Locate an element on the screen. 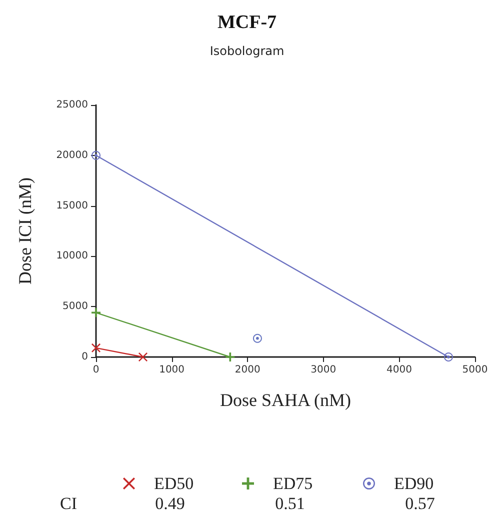 The image size is (494, 525). legend-label: ED75 is located at coordinates (293, 483).